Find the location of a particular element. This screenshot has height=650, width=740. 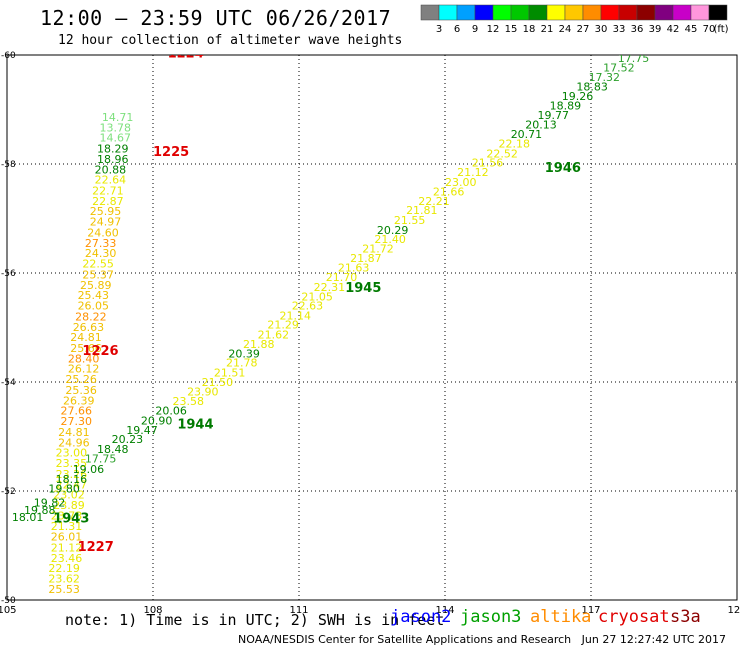

swh-value-cryosat: 25.43 is located at coordinates (94, 295).